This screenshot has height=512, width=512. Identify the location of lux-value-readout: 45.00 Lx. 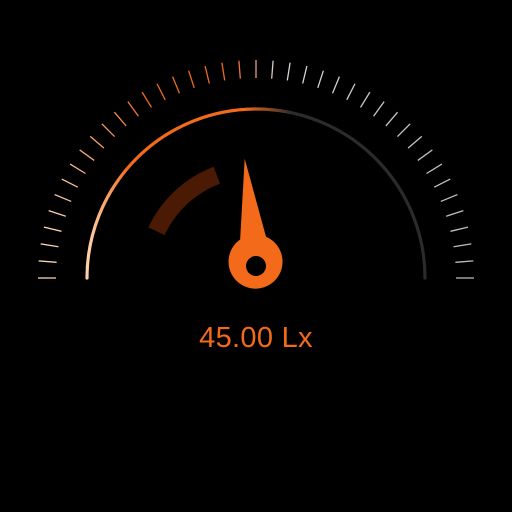
(256, 338).